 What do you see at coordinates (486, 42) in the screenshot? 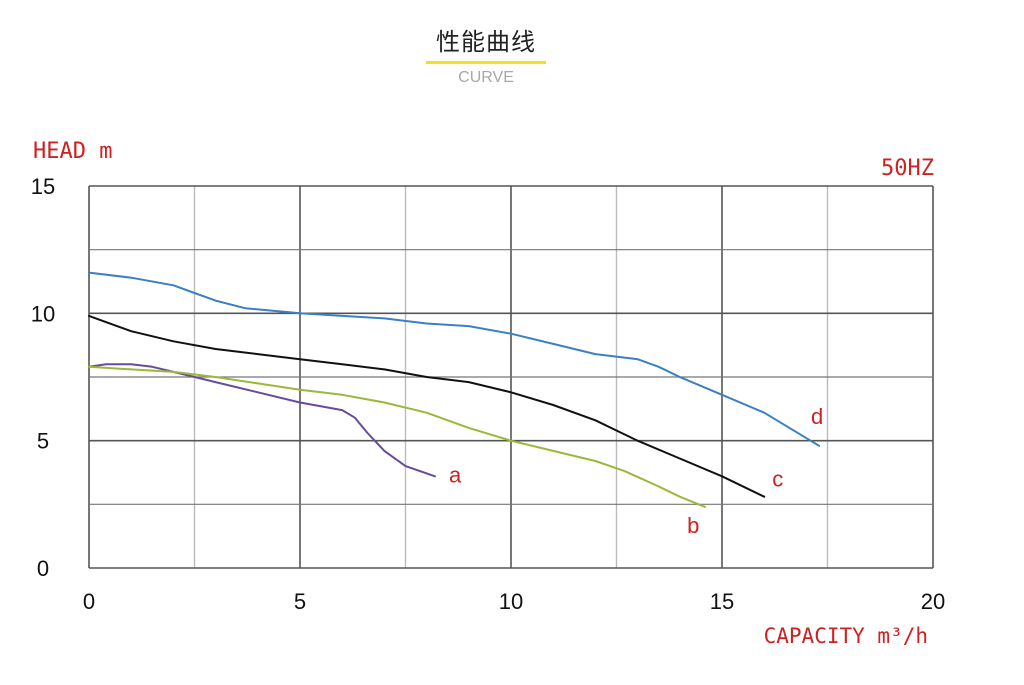
I see `page-title: 性能曲线` at bounding box center [486, 42].